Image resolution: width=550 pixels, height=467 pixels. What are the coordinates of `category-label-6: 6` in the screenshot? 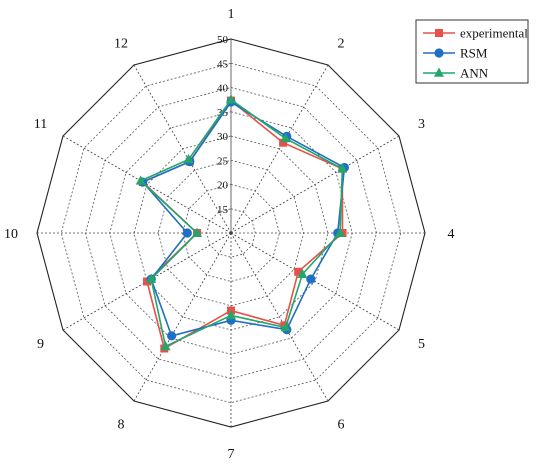 It's located at (341, 425).